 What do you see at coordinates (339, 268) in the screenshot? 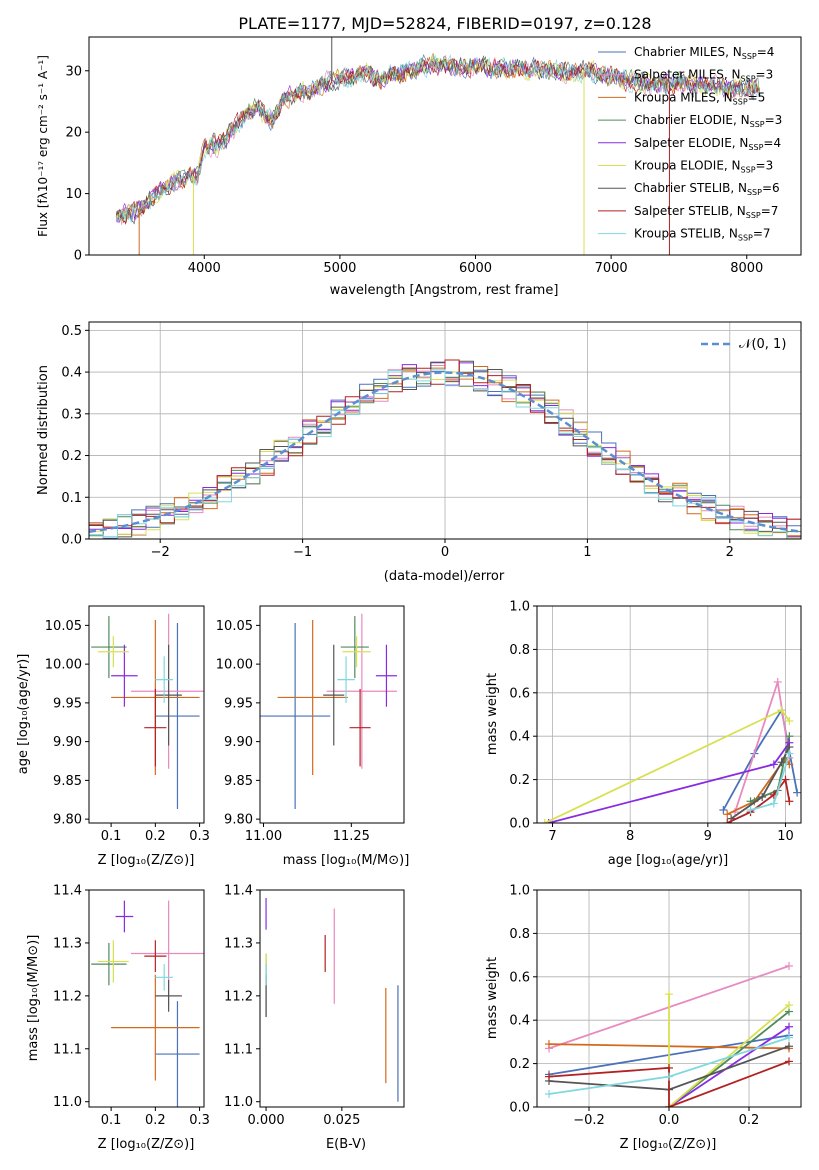
I see `spectrum-xtick-label: 5000` at bounding box center [339, 268].